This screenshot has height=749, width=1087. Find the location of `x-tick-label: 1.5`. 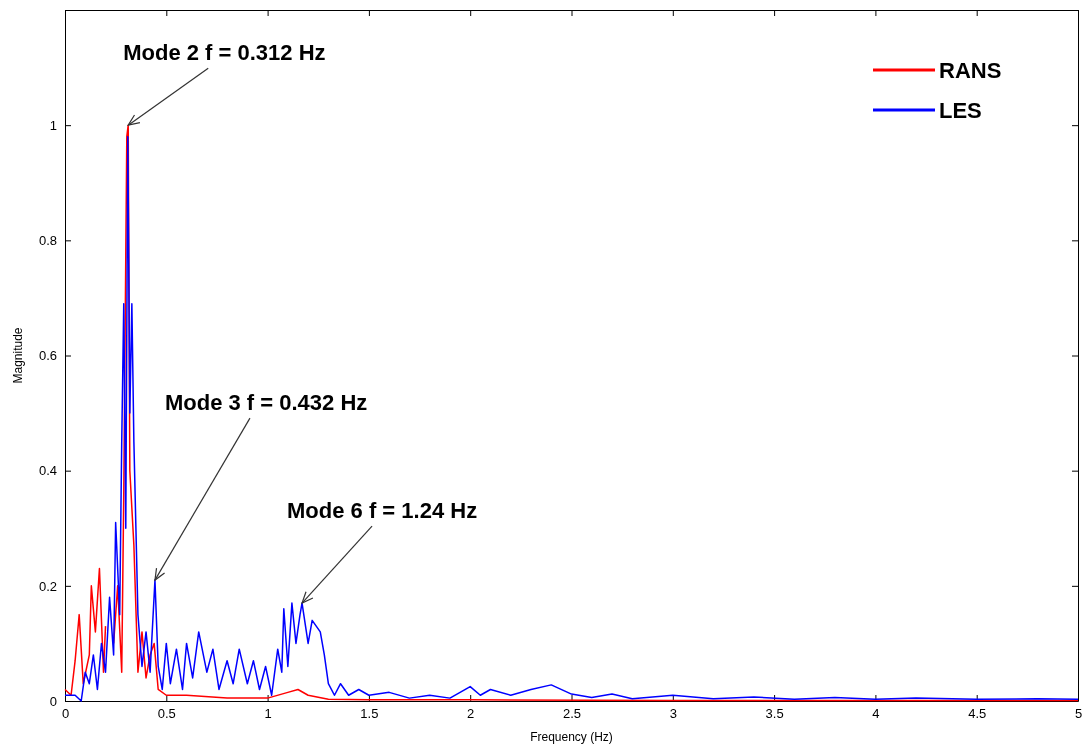

x-tick-label: 1.5 is located at coordinates (369, 714).